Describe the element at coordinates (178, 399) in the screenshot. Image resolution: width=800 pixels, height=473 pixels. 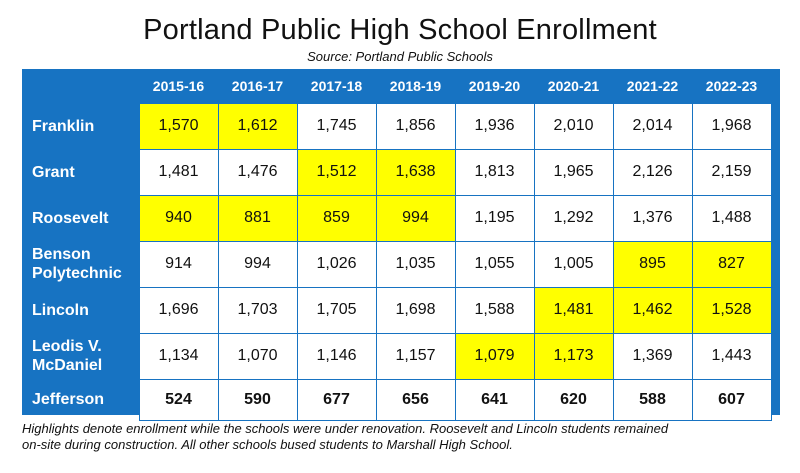
I see `enrollment-cell: 524` at that location.